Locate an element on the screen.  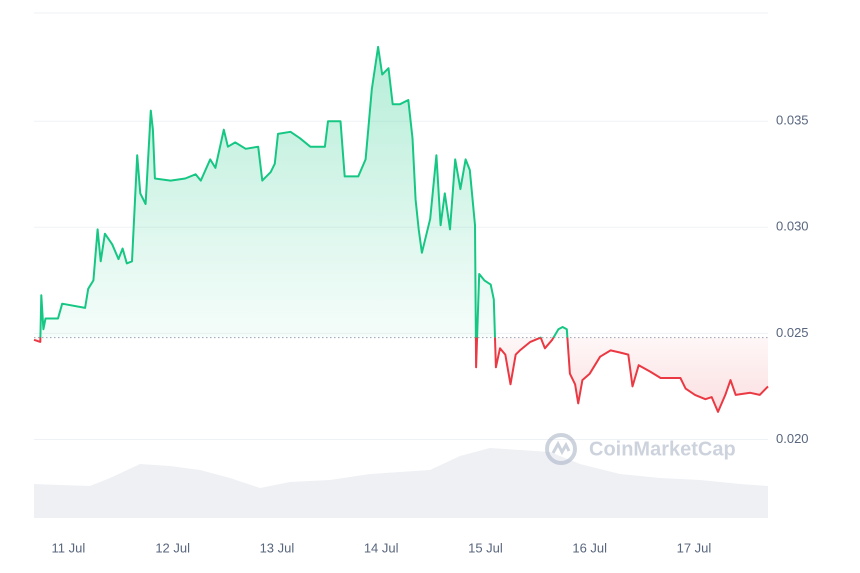
x-tick-label: 14 Jul is located at coordinates (381, 547).